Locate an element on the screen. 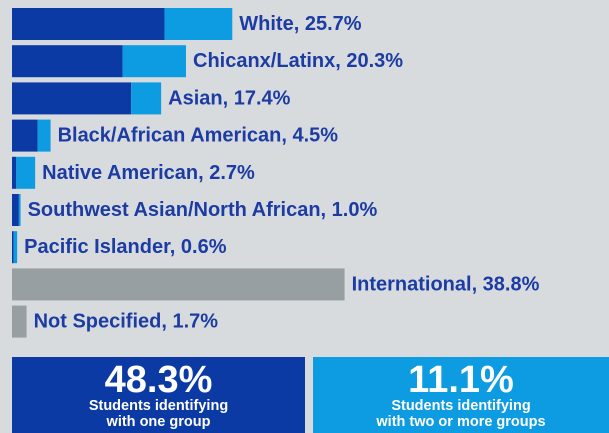 This screenshot has width=609, height=433. bar-label: Southwest Asian/North African, 1.0% is located at coordinates (203, 210).